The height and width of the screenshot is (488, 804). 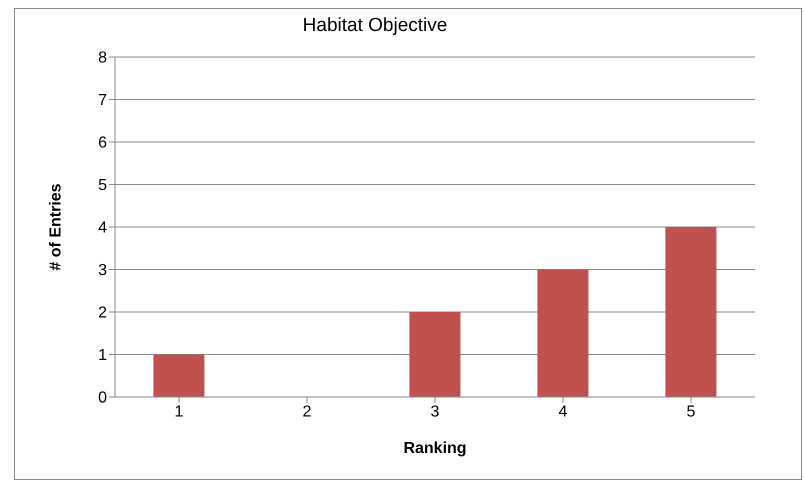 What do you see at coordinates (691, 411) in the screenshot?
I see `x-tick-label: 5` at bounding box center [691, 411].